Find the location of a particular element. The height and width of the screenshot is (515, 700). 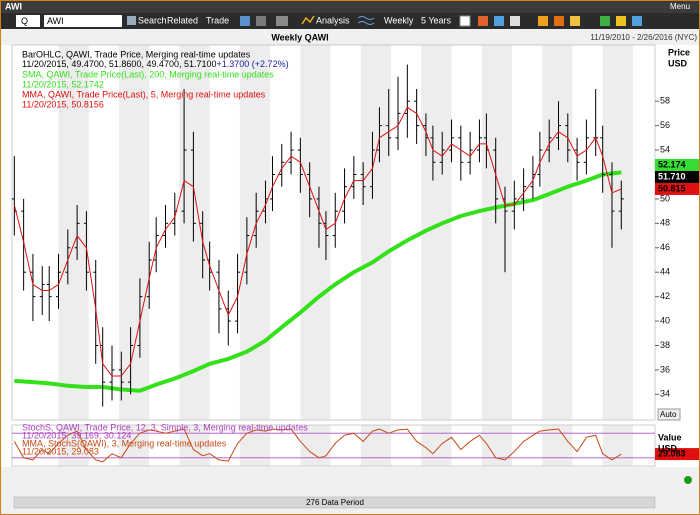

undo-icon is located at coordinates (245, 21).